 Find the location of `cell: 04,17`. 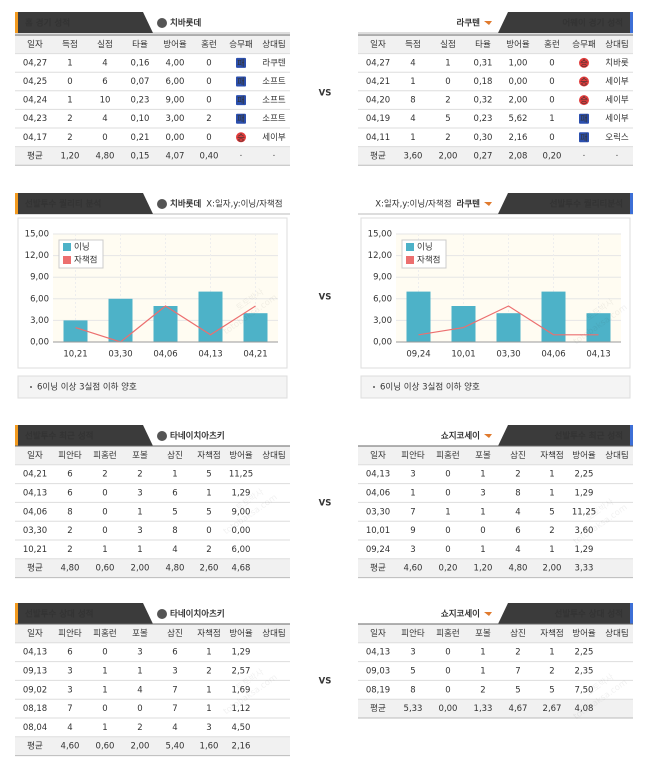

cell: 04,17 is located at coordinates (35, 138).